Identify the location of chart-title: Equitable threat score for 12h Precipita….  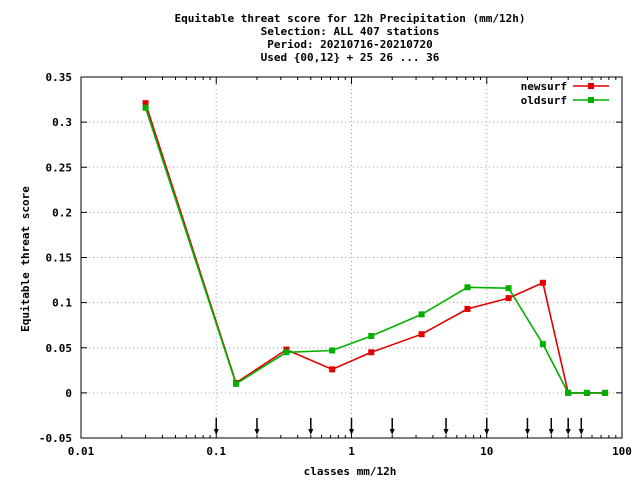
(350, 38).